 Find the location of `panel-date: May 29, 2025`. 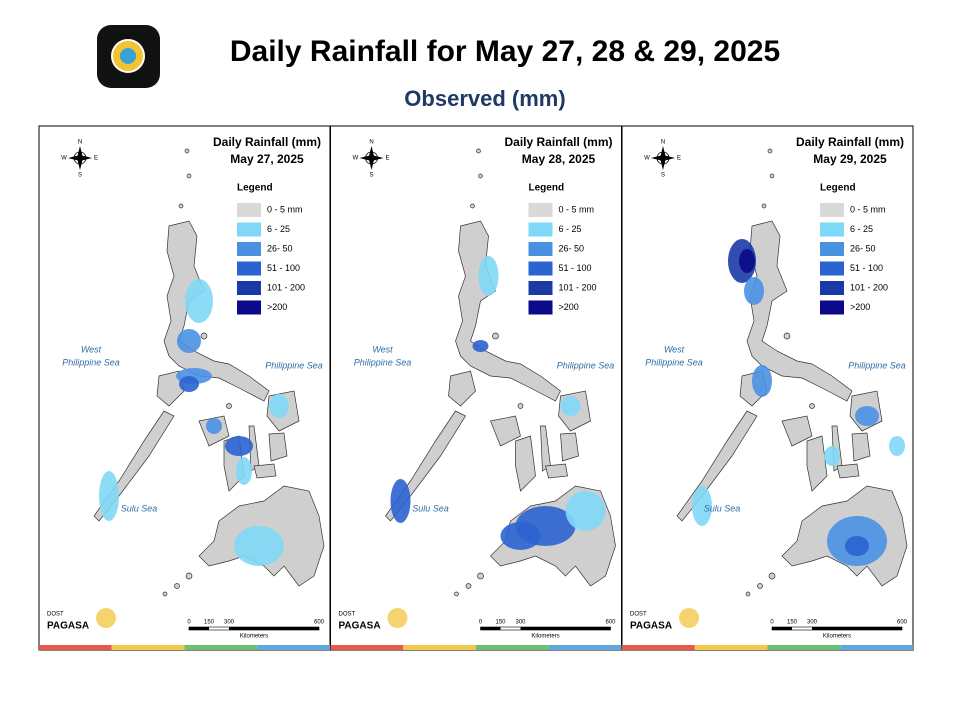

panel-date: May 29, 2025 is located at coordinates (850, 159).